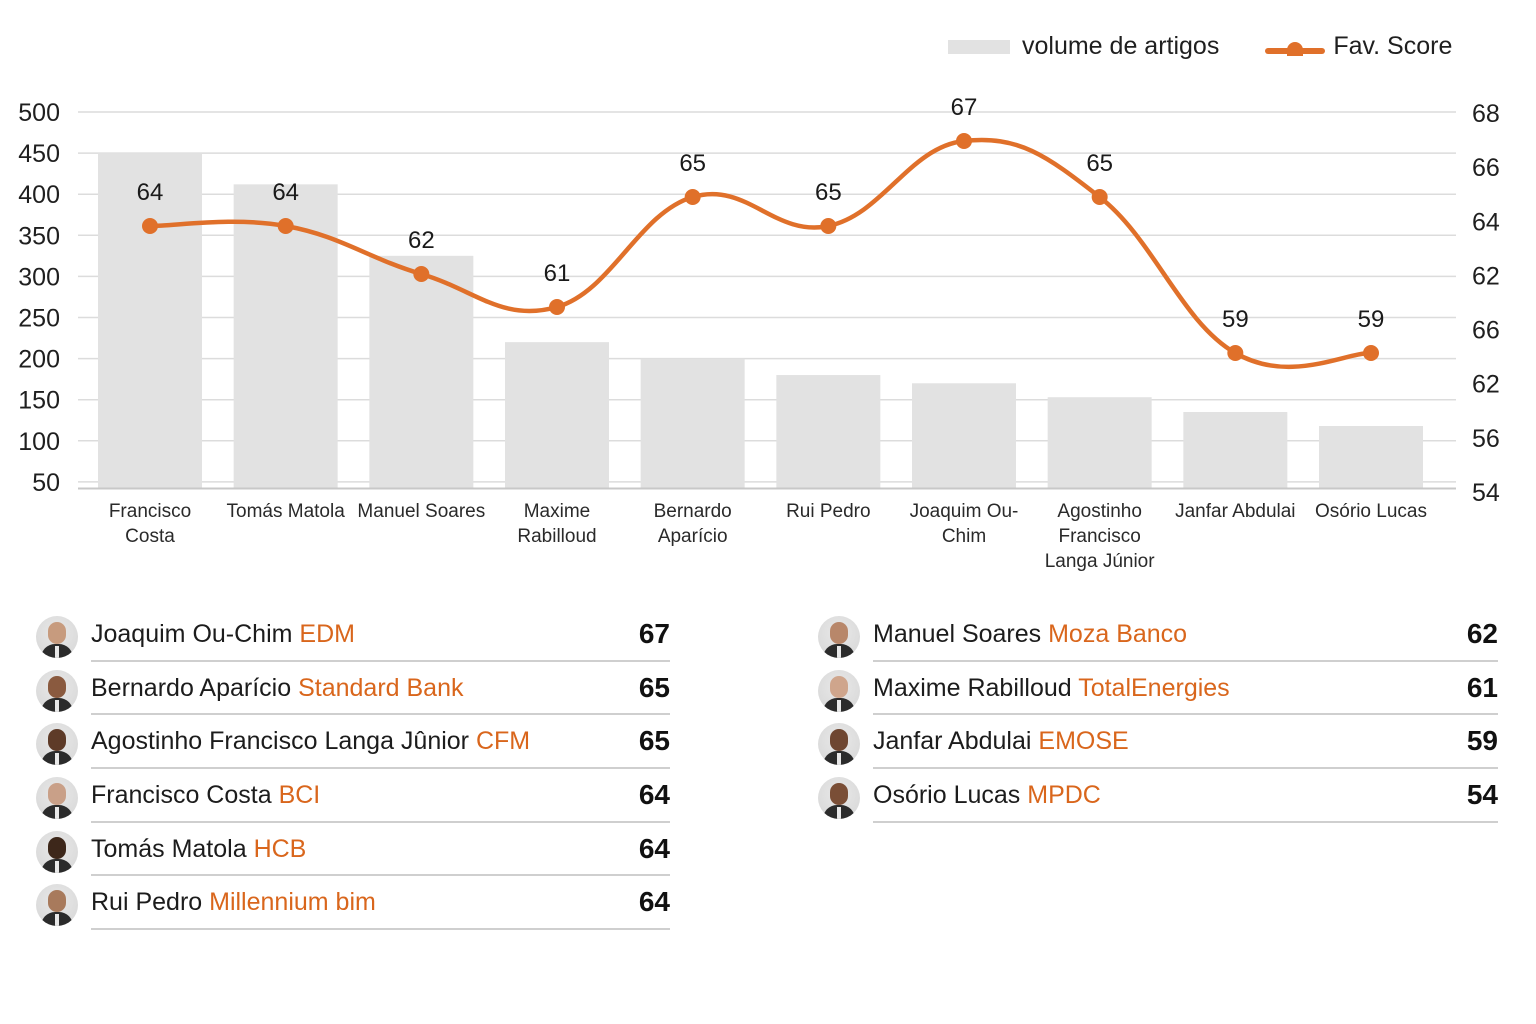 This screenshot has width=1536, height=1024. Describe the element at coordinates (353, 850) in the screenshot. I see `ranking-row: Tomás Matola HCB 64` at that location.